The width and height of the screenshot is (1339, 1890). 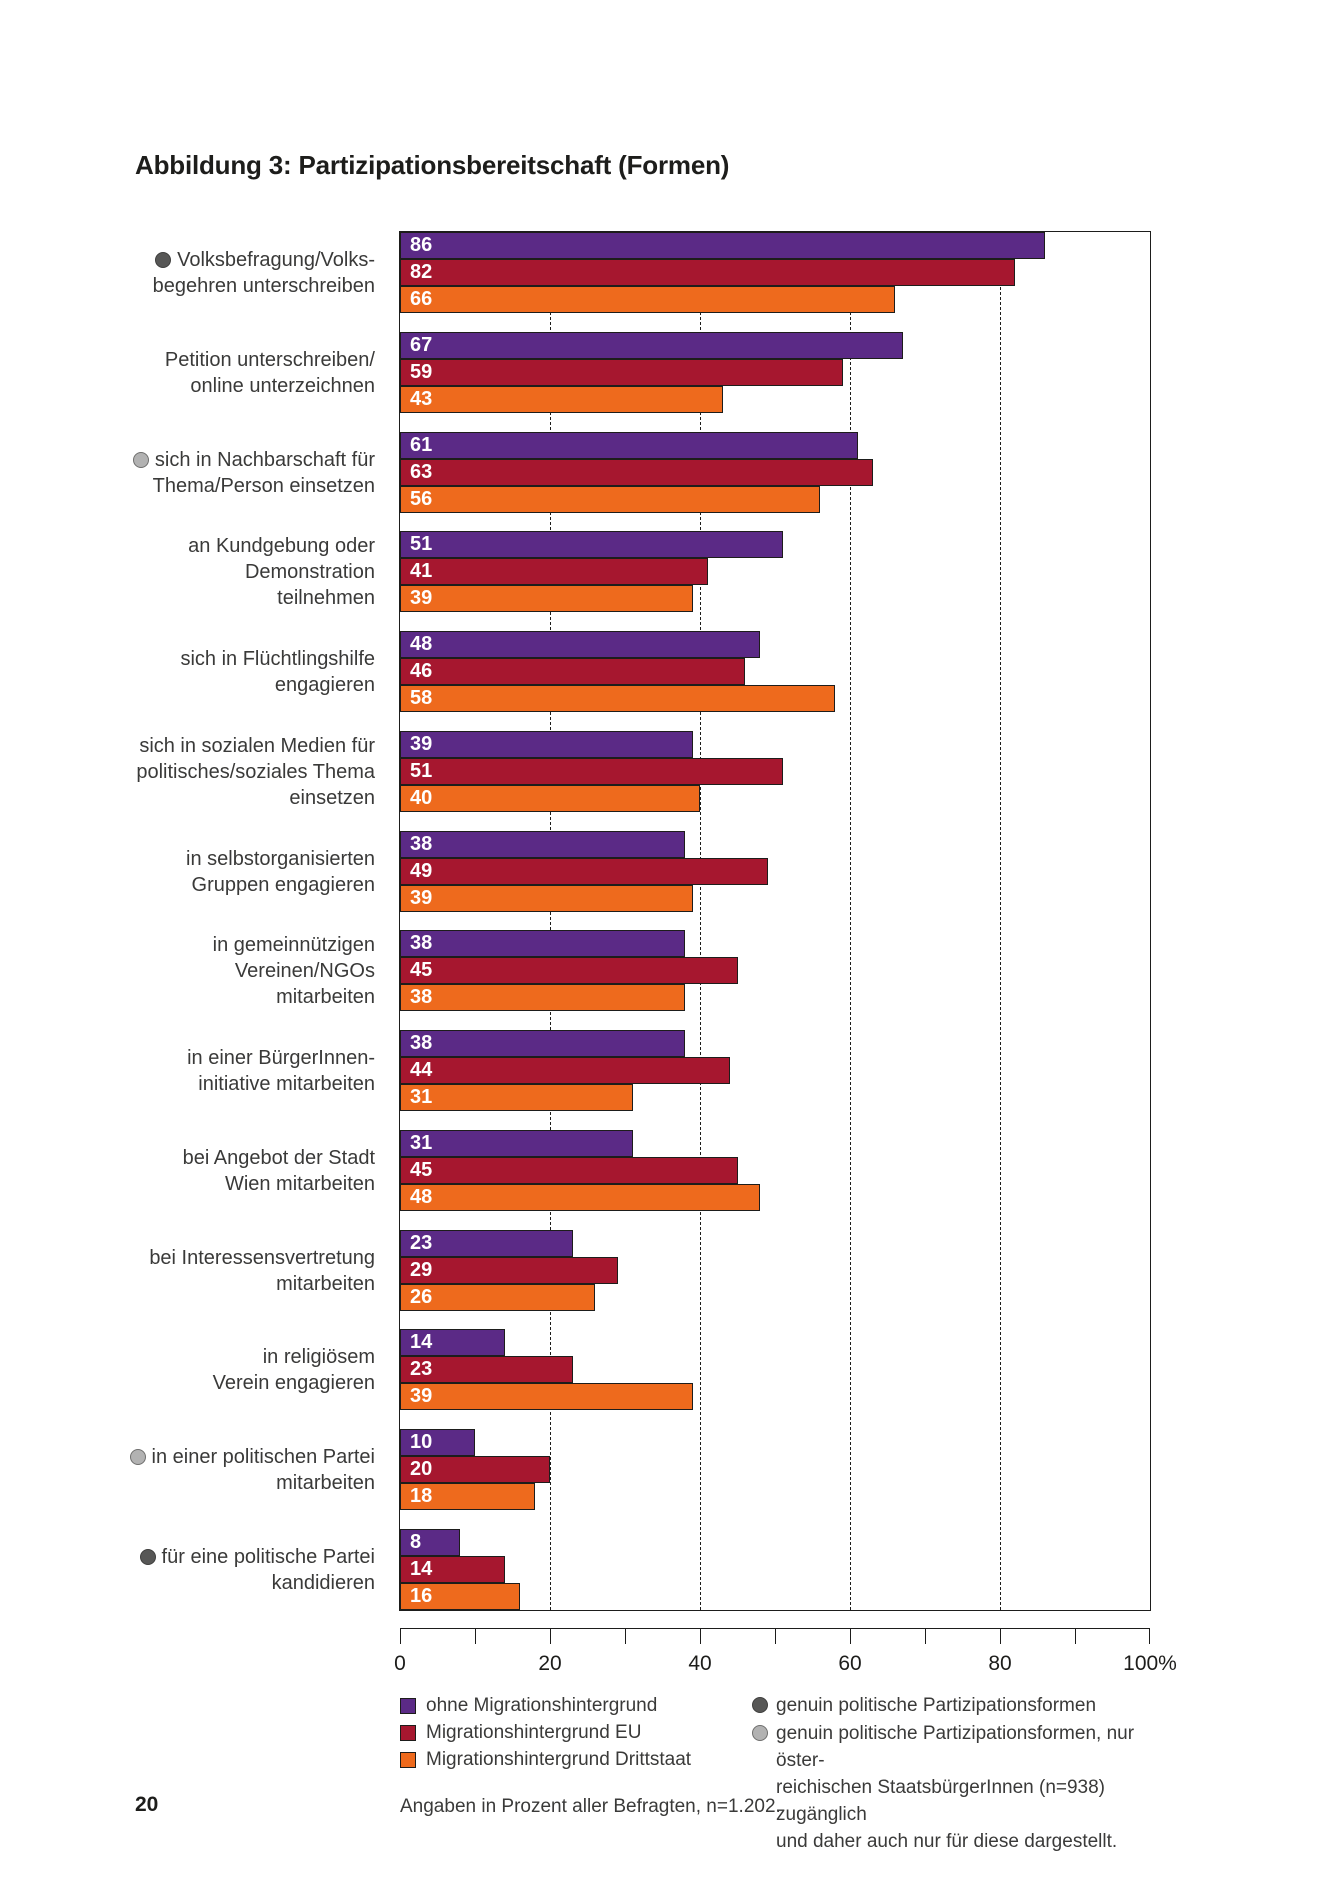 I want to click on category-label: in selbstorganisierten Gruppen engagieren, so click(x=205, y=871).